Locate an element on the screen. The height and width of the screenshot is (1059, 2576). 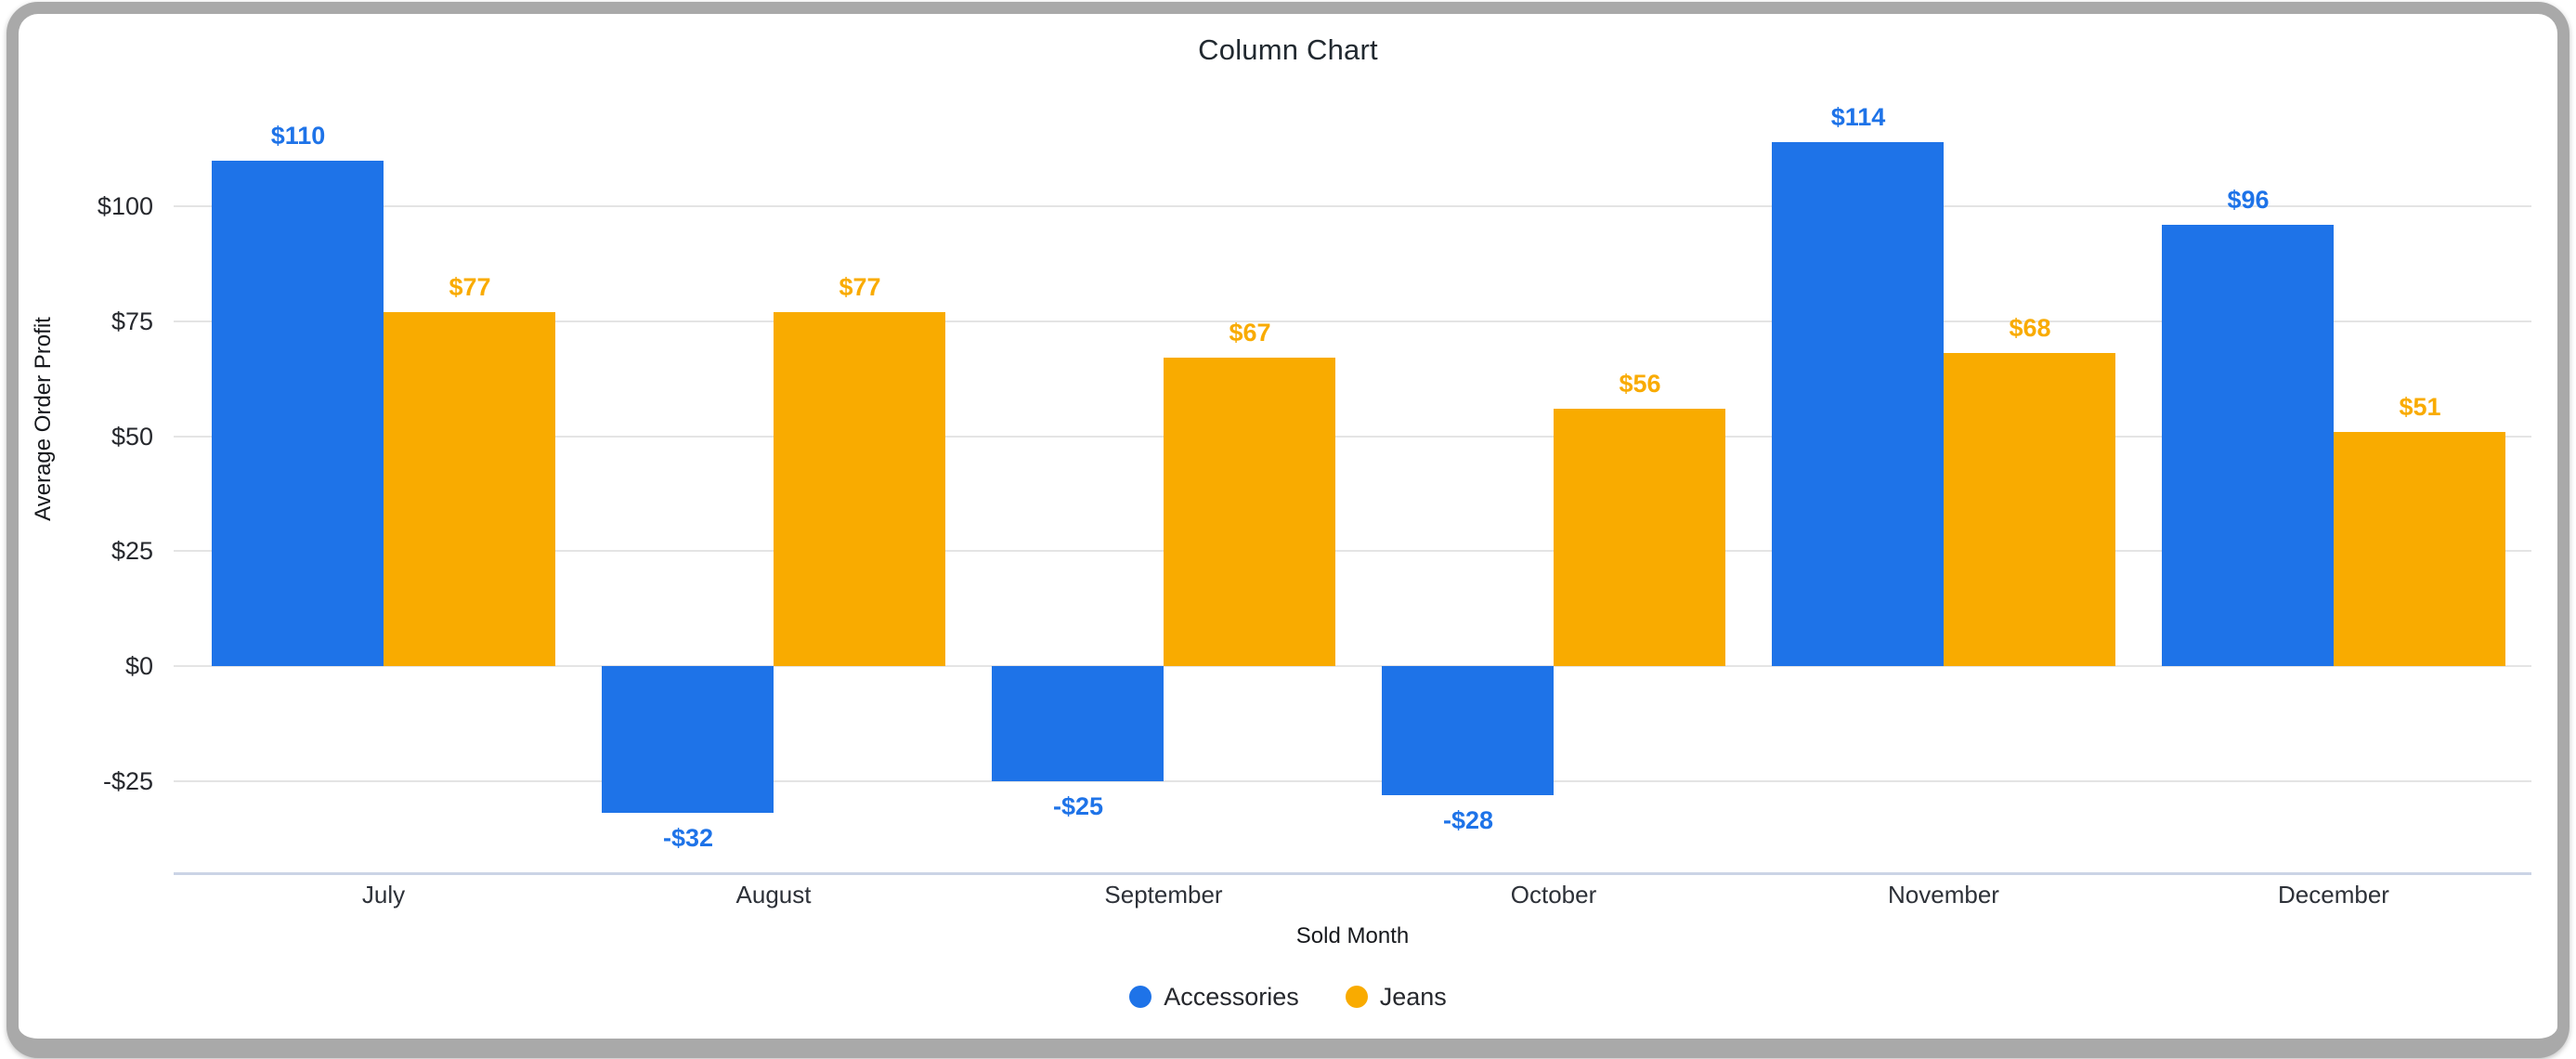
gridline--$25 is located at coordinates (1352, 780).